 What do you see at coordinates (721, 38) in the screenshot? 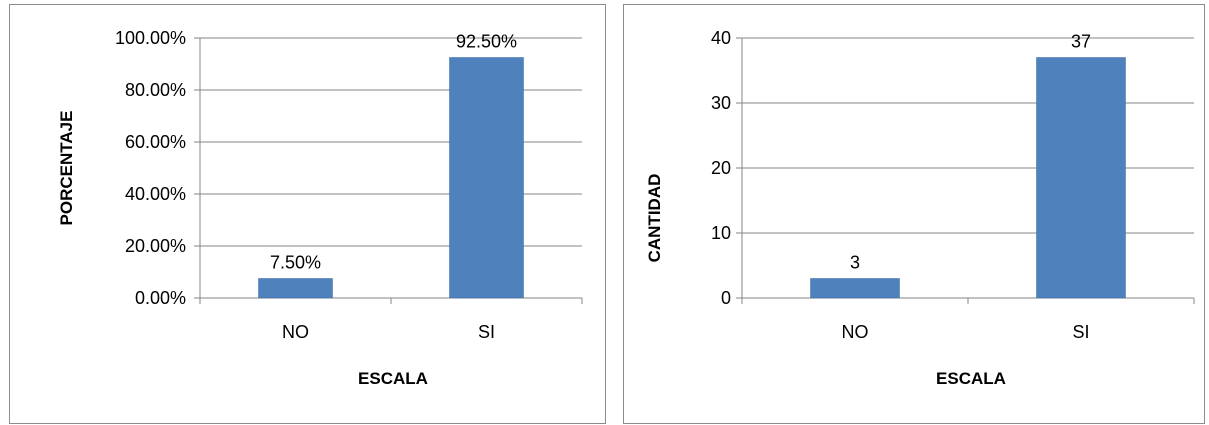
I see `y-tick-label: 40` at bounding box center [721, 38].